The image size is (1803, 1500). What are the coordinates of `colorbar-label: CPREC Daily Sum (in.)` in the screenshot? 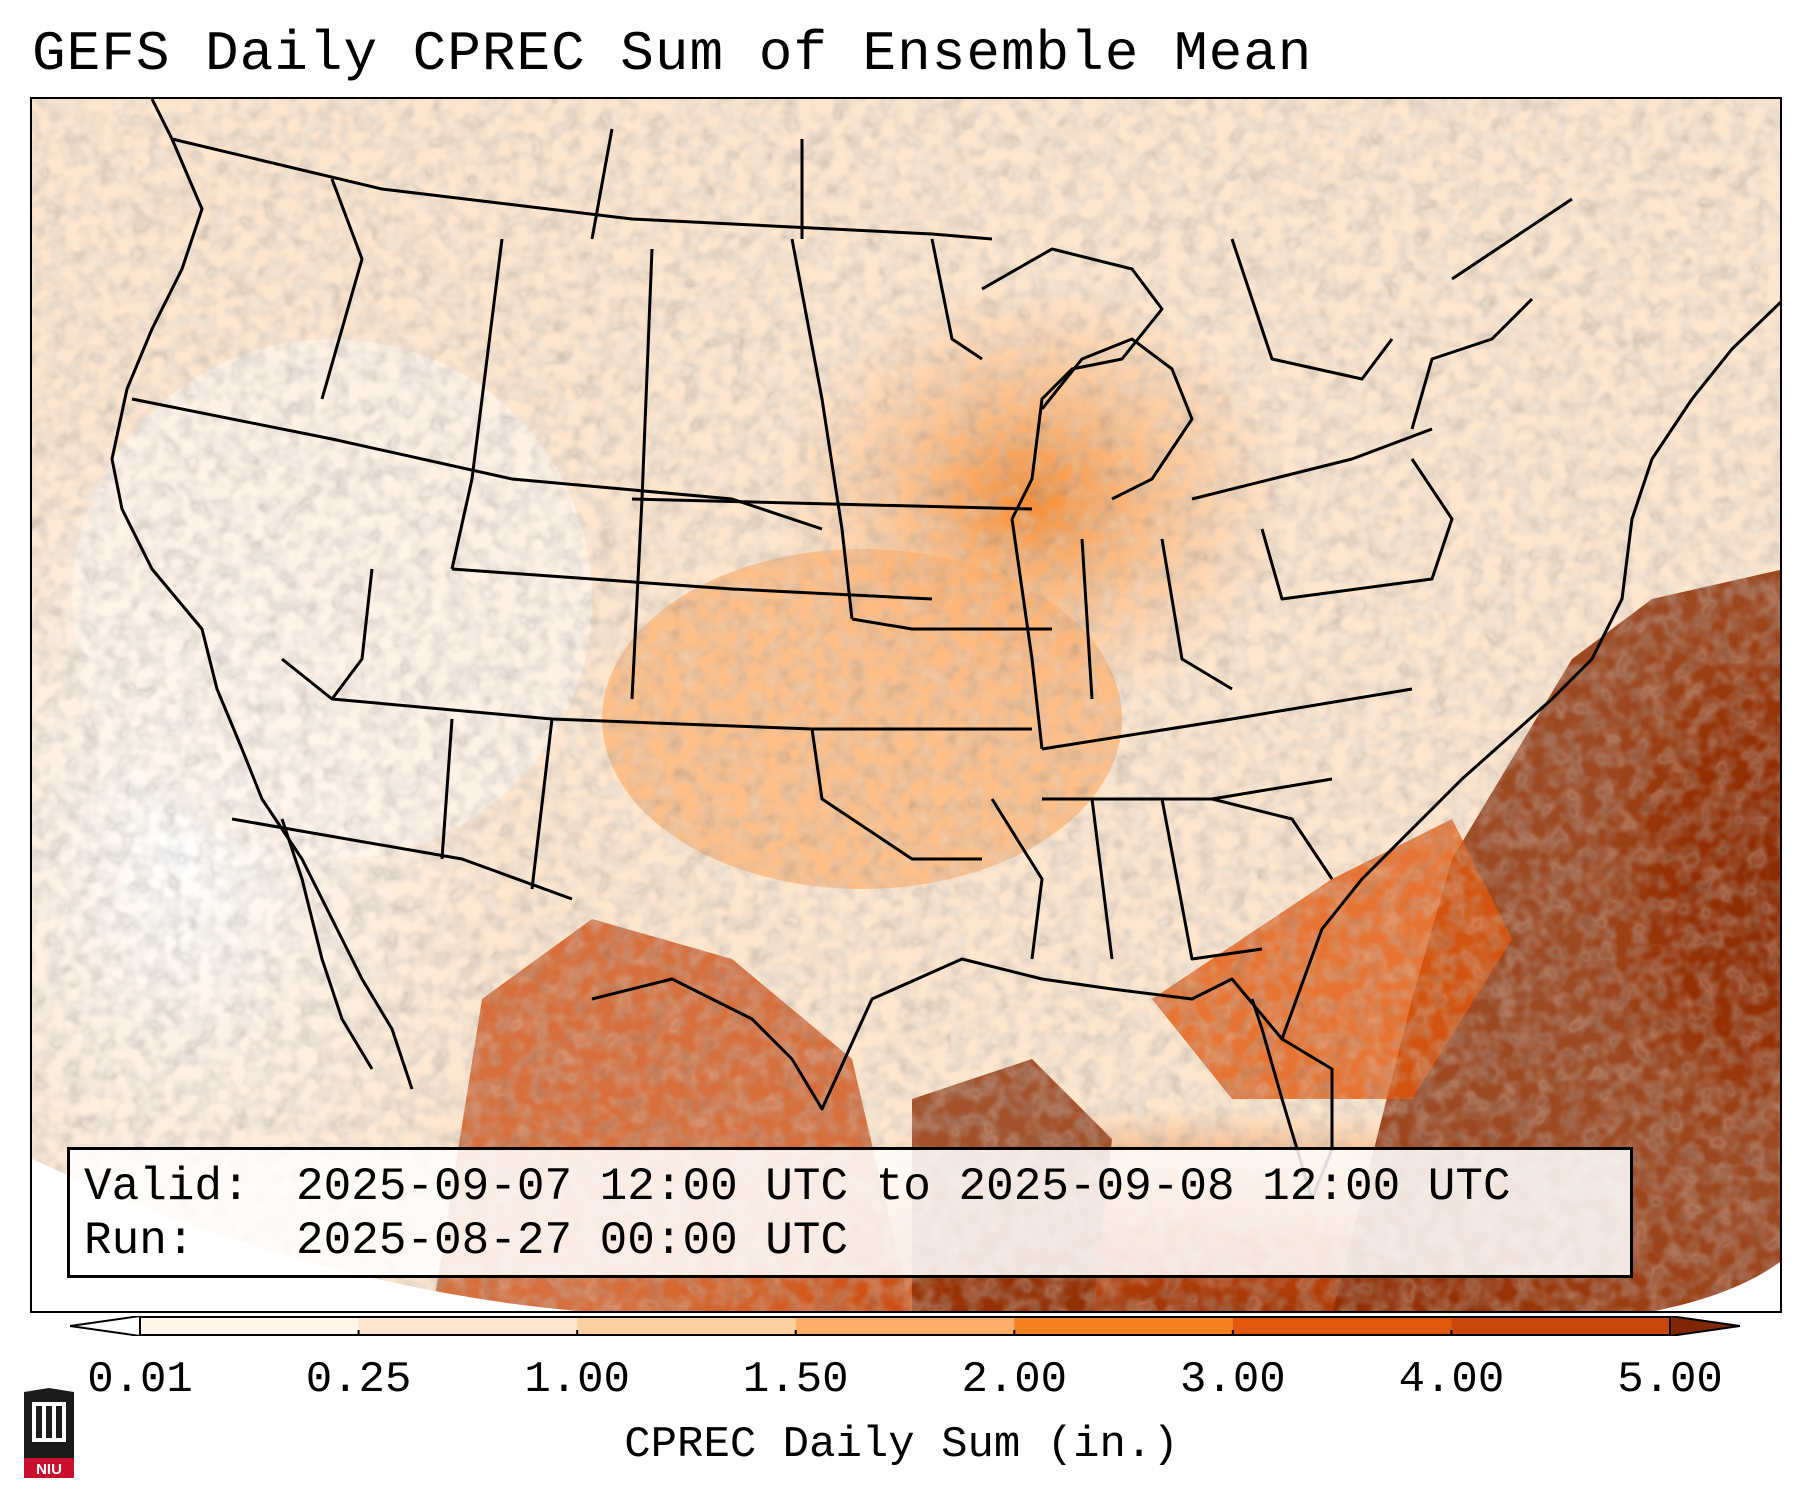 It's located at (901, 1445).